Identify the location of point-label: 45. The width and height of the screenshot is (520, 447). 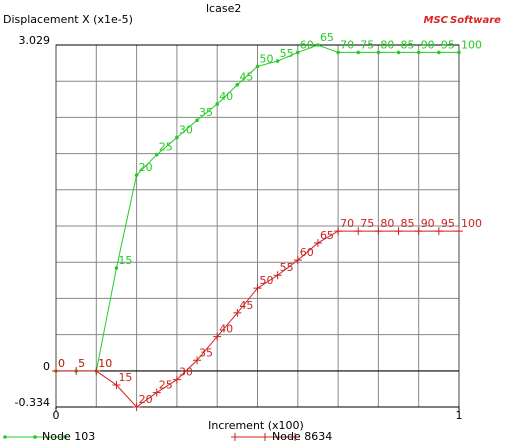
(246, 77).